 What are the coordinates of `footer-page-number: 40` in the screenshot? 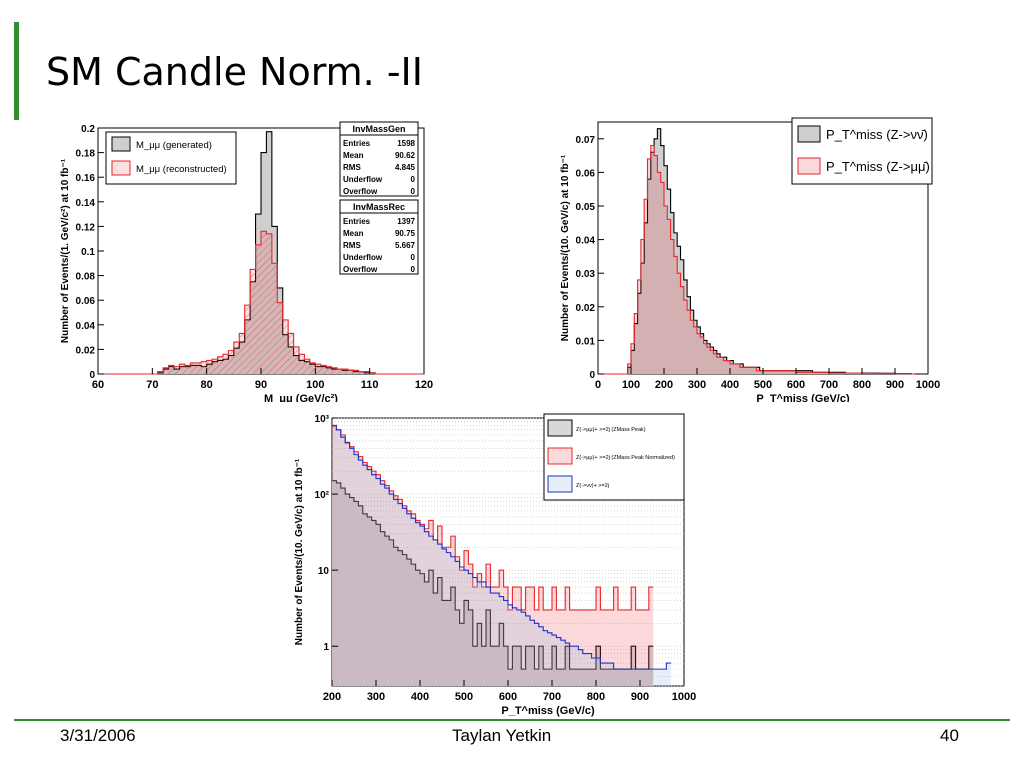 It's located at (949, 735).